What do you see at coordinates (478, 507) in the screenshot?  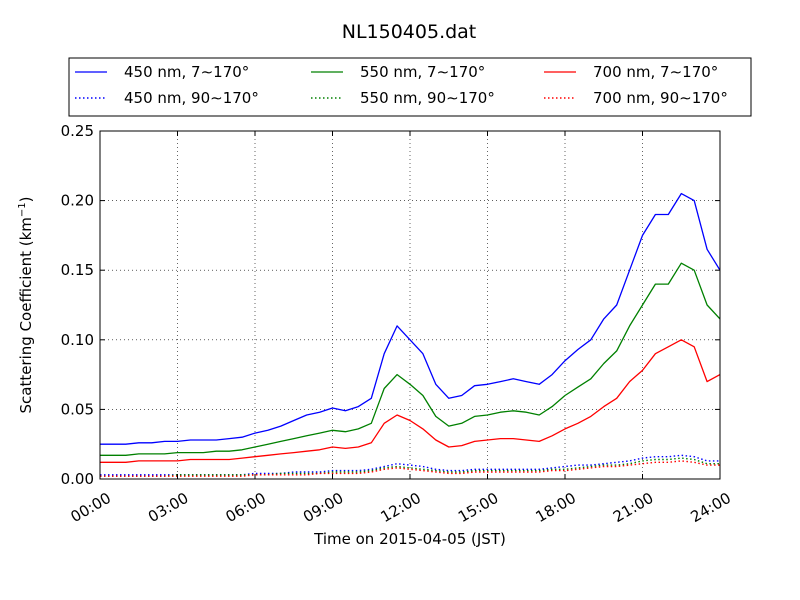 I see `x-tick-label: 15:00` at bounding box center [478, 507].